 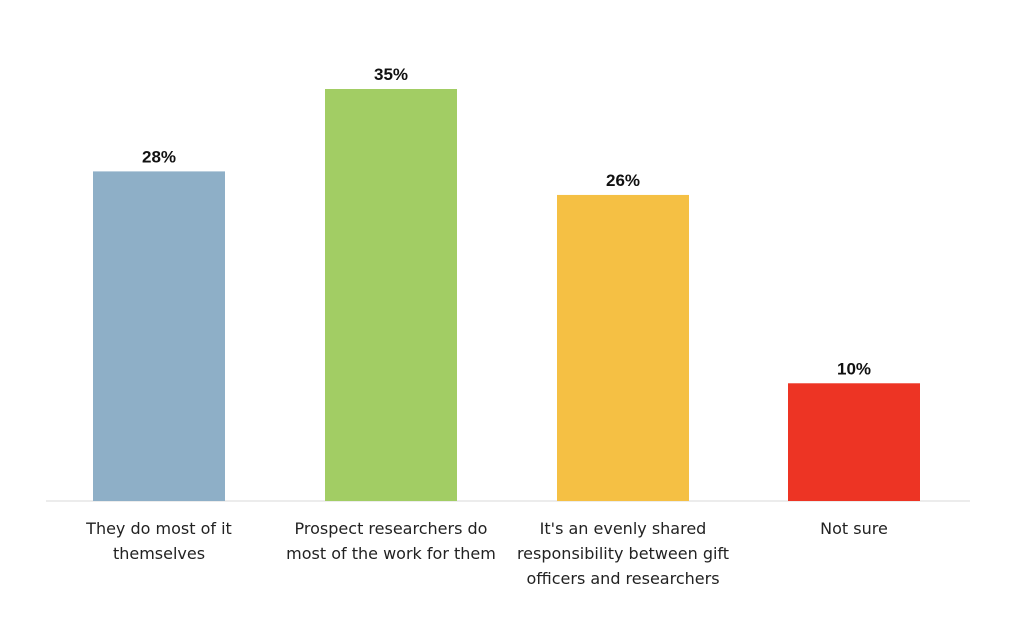 I want to click on category-label-line: Prospect researchers do, so click(x=391, y=528).